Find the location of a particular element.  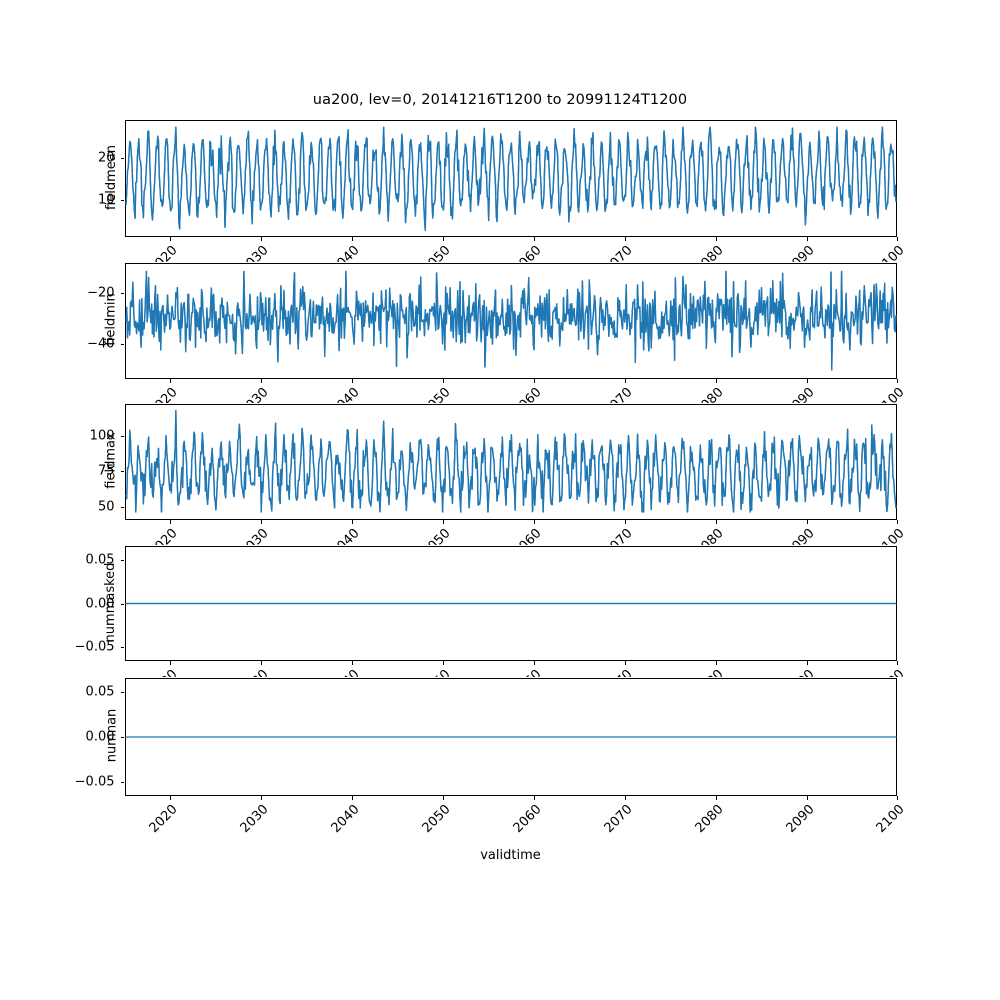

x-tick-label: 2020 is located at coordinates (163, 819).